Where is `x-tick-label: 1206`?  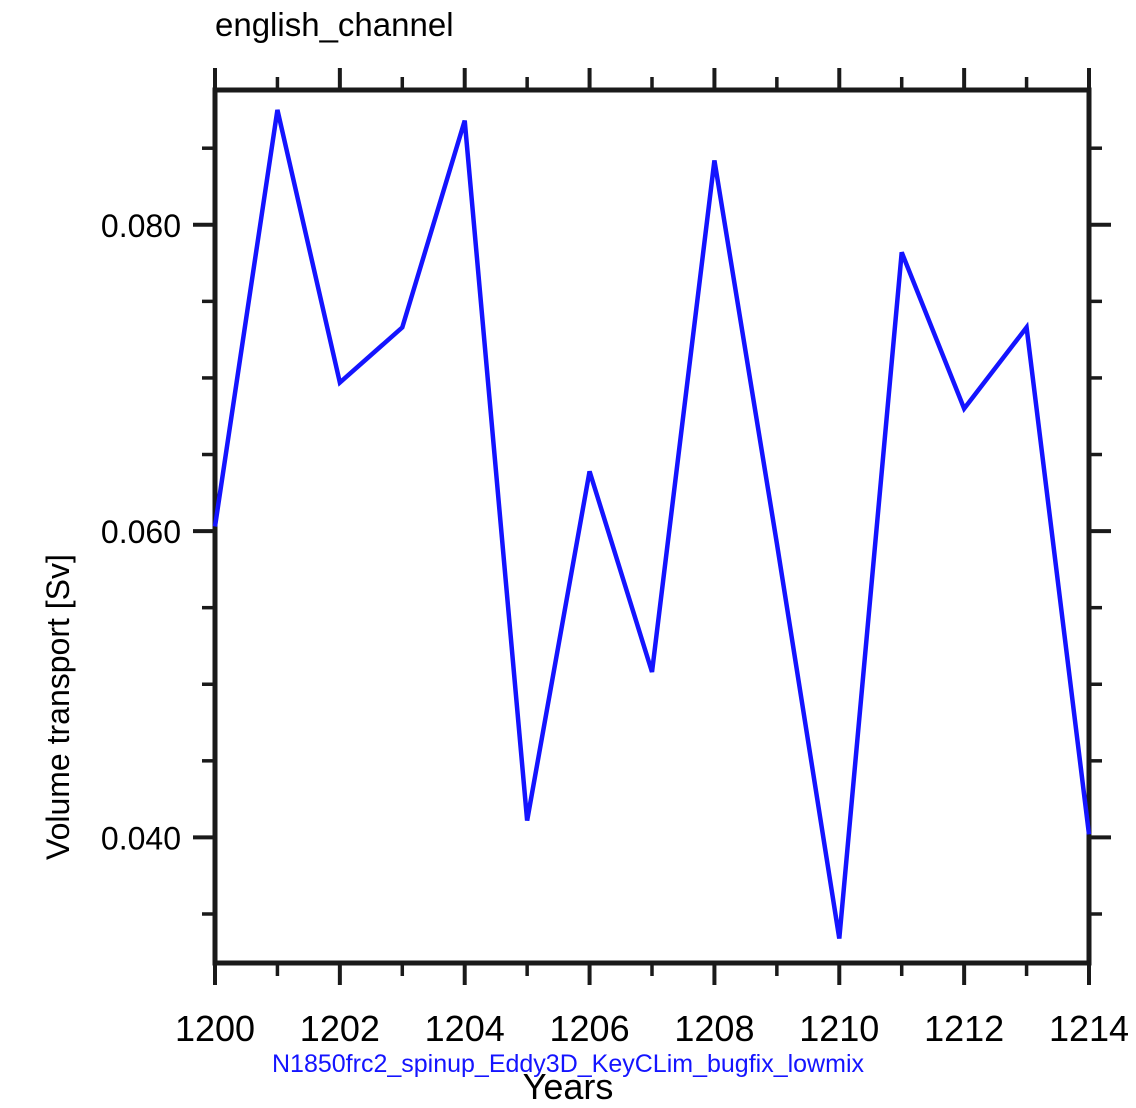 x-tick-label: 1206 is located at coordinates (590, 1028).